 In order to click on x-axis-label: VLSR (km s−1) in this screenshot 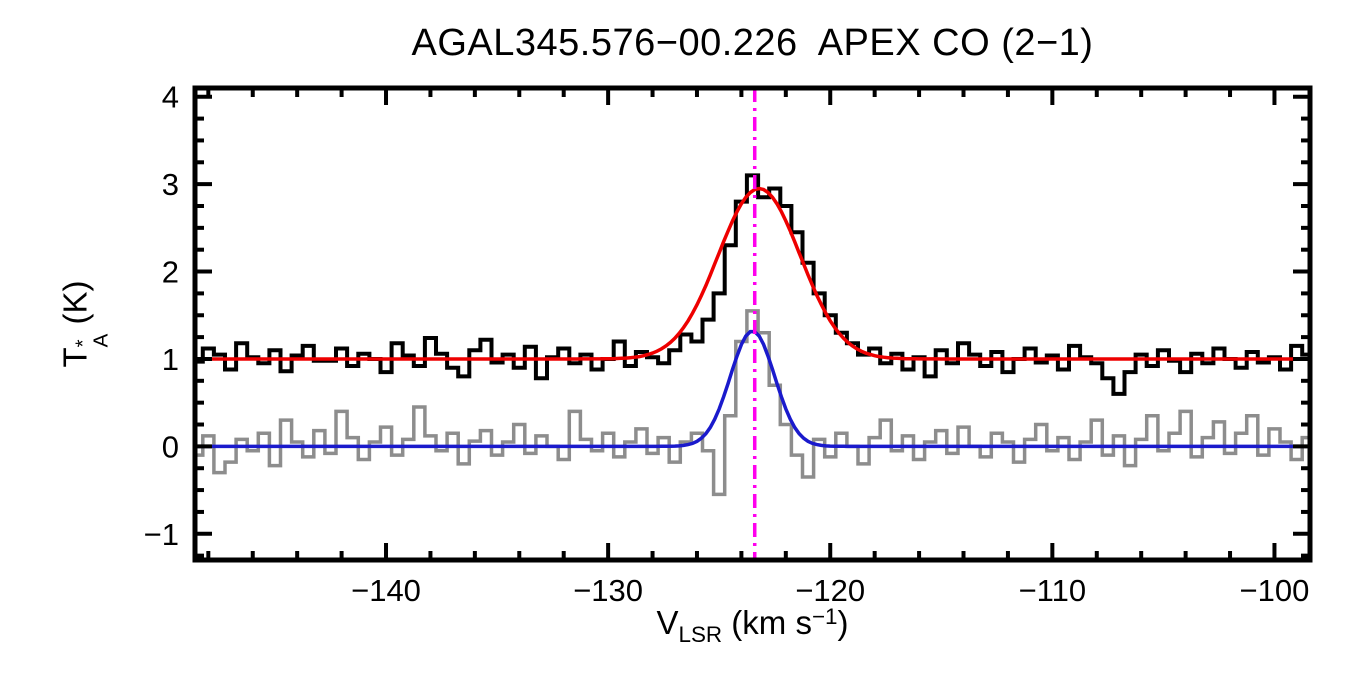, I will do `click(752, 626)`.